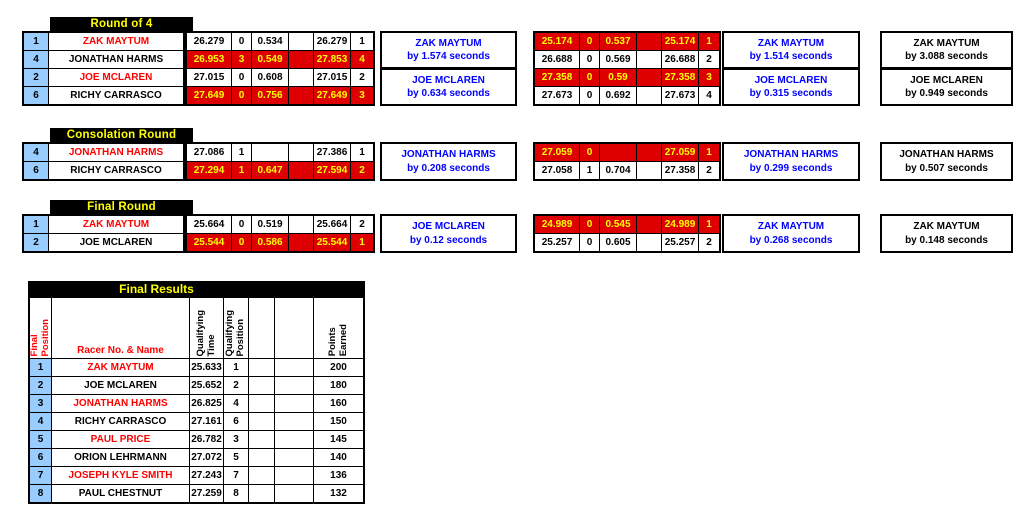 Image resolution: width=1024 pixels, height=522 pixels. What do you see at coordinates (120, 328) in the screenshot?
I see `racer-name-header: Racer No. & Name` at bounding box center [120, 328].